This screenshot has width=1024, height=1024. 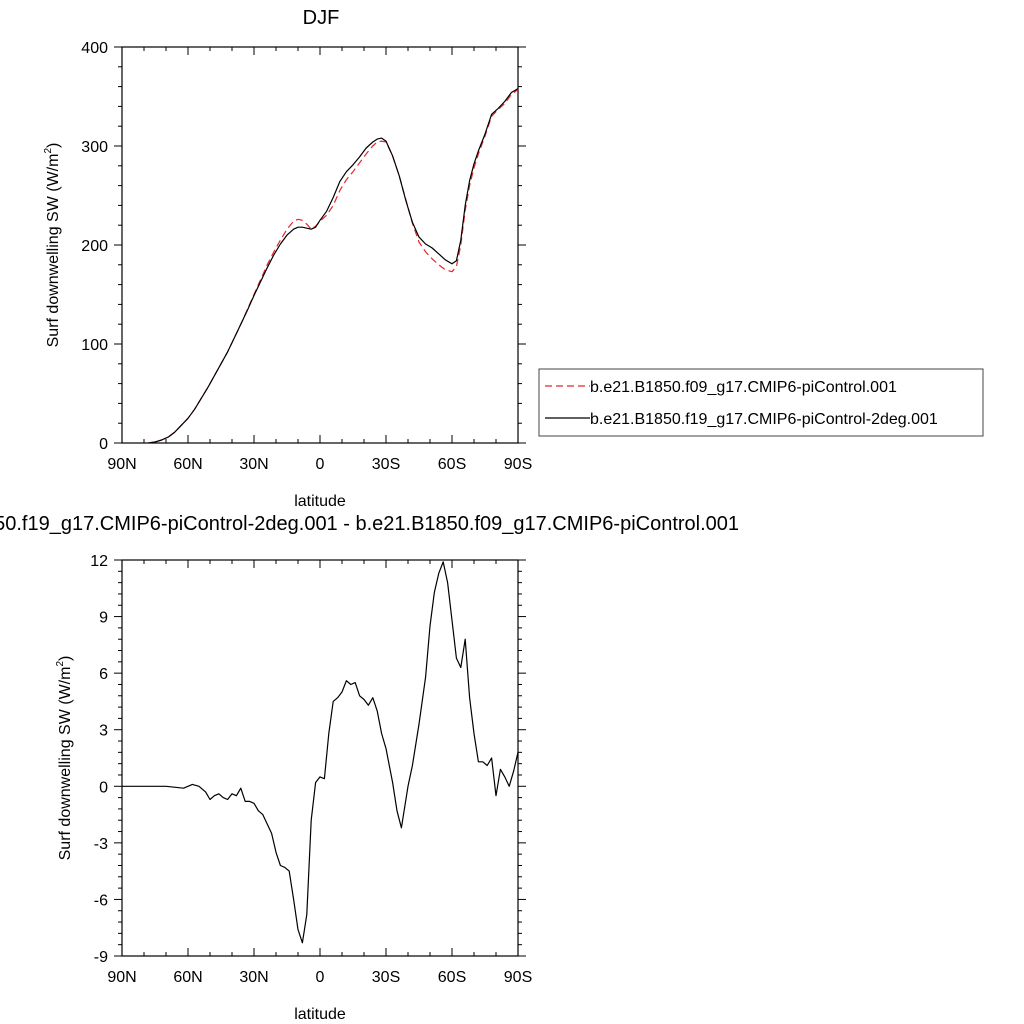 I want to click on legend-box, so click(x=761, y=402).